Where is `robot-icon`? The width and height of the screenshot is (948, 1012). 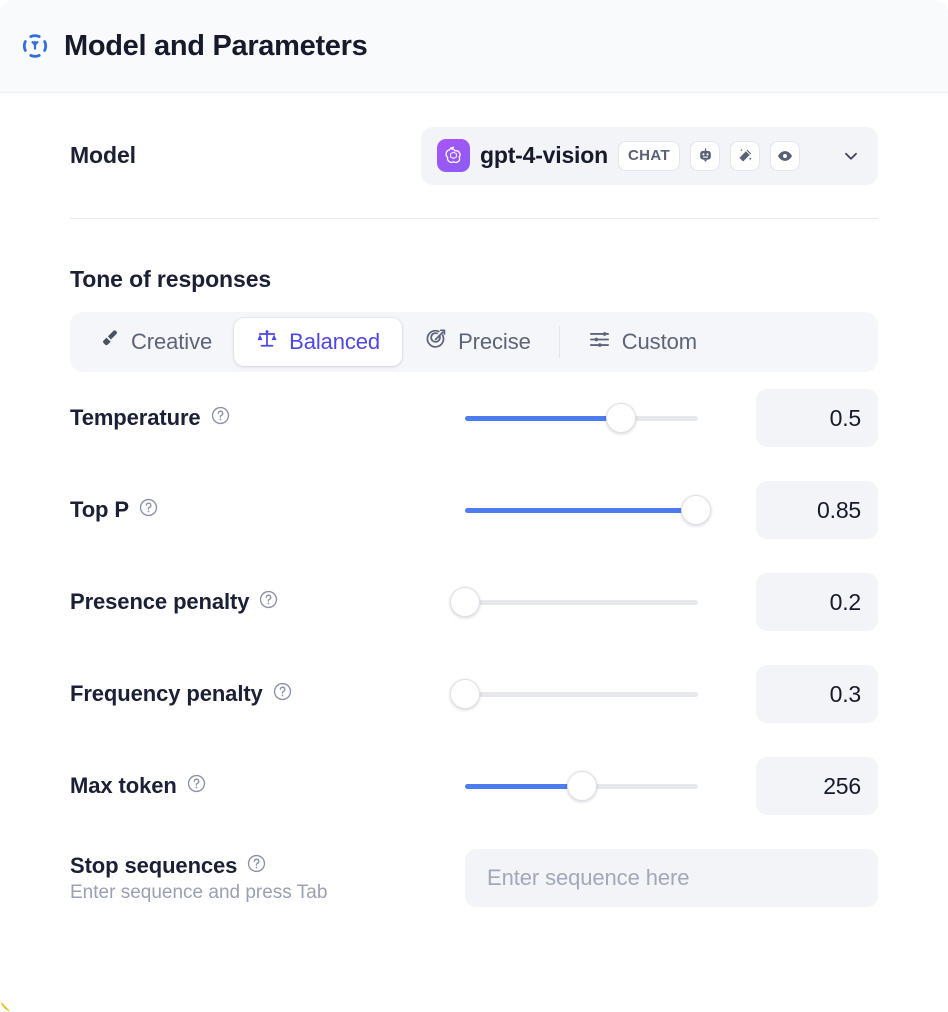
robot-icon is located at coordinates (705, 155).